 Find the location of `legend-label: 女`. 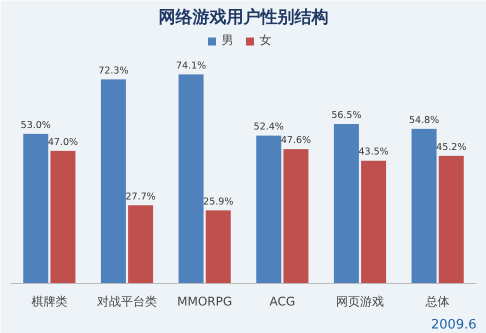

legend-label: 女 is located at coordinates (266, 40).